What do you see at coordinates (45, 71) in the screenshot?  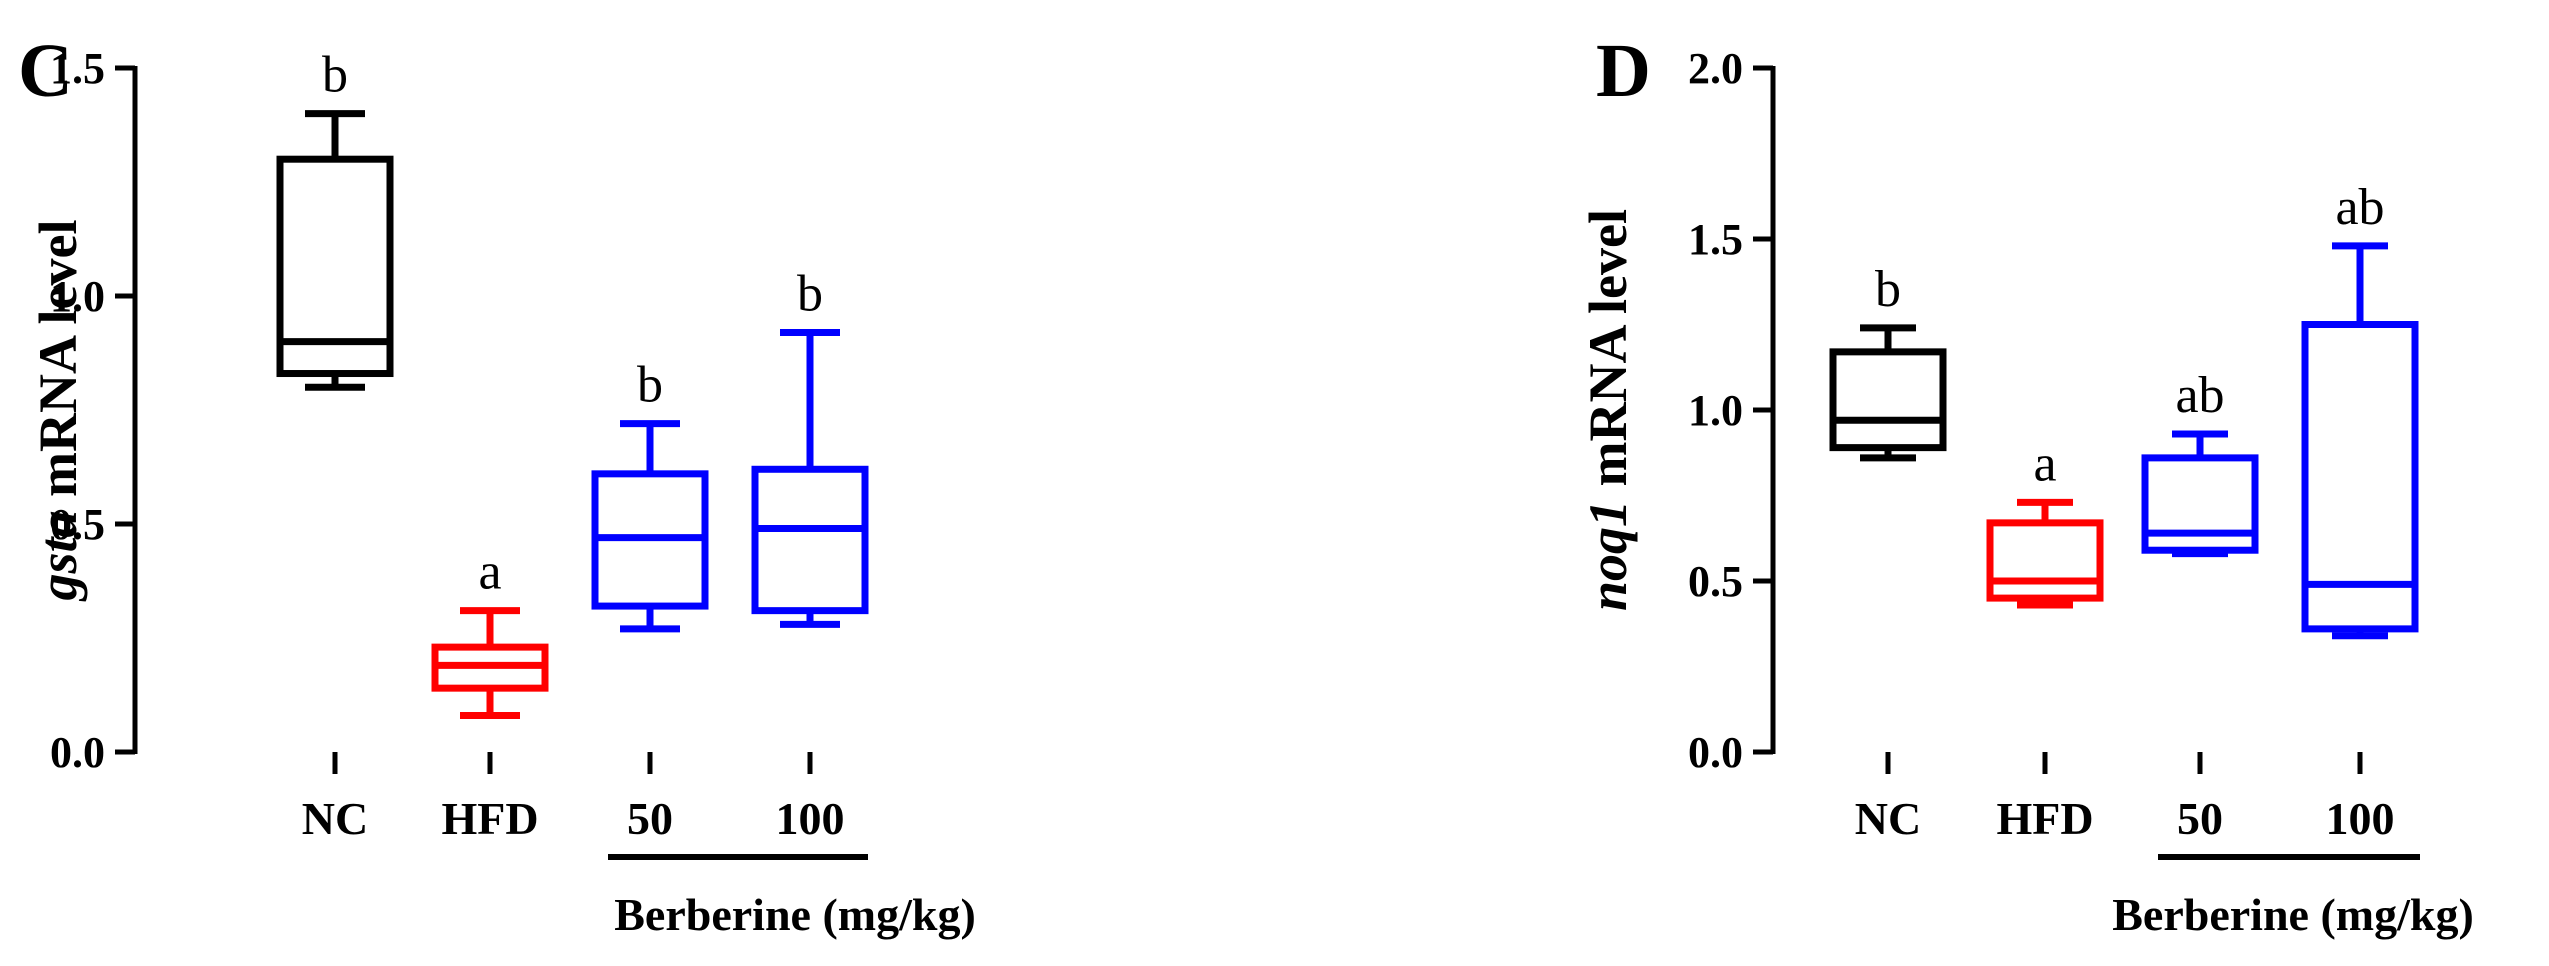 I see `panel-letter: C` at bounding box center [45, 71].